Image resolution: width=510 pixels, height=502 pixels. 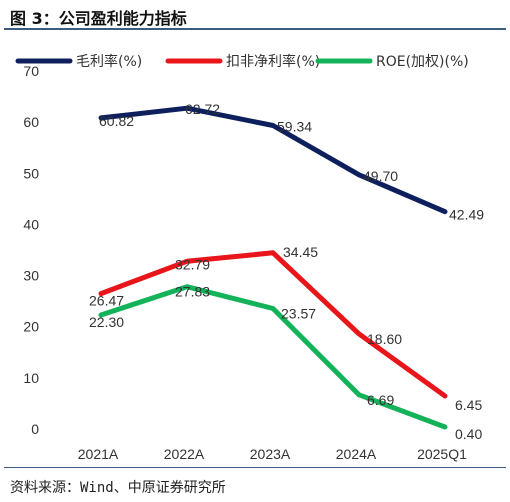 What do you see at coordinates (300, 252) in the screenshot?
I see `data-label: 34.45` at bounding box center [300, 252].